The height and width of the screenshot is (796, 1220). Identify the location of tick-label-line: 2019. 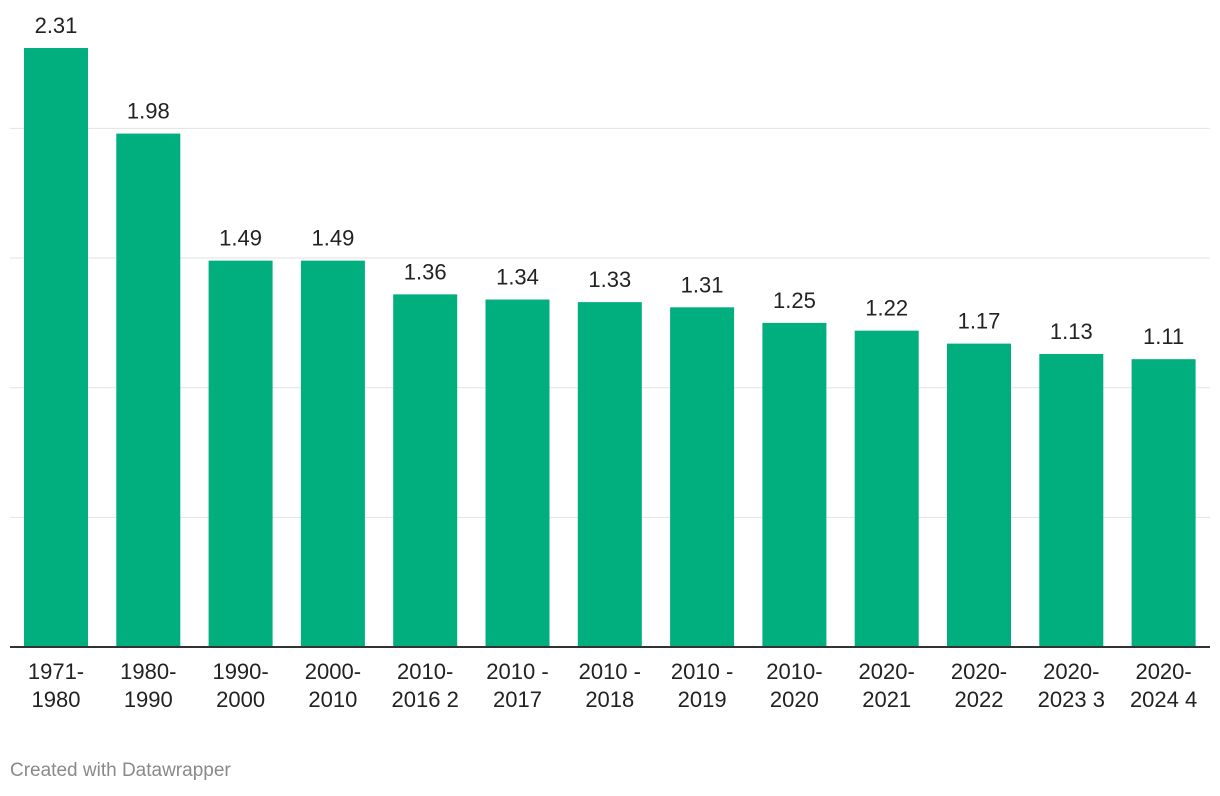
(702, 699).